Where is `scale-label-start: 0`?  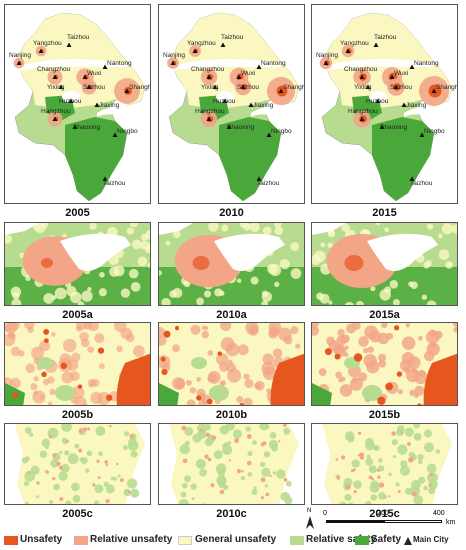 scale-label-start: 0 is located at coordinates (325, 513).